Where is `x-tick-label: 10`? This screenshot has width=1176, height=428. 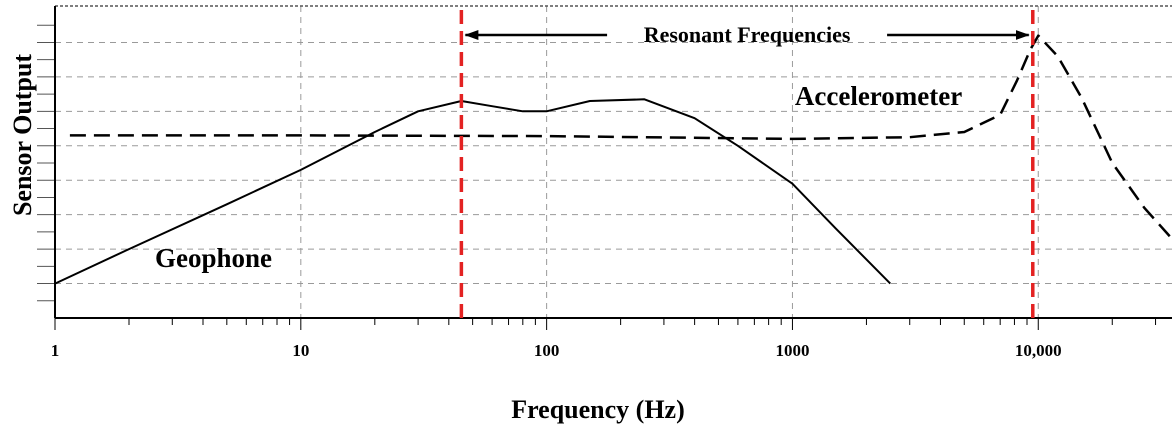 x-tick-label: 10 is located at coordinates (300, 350).